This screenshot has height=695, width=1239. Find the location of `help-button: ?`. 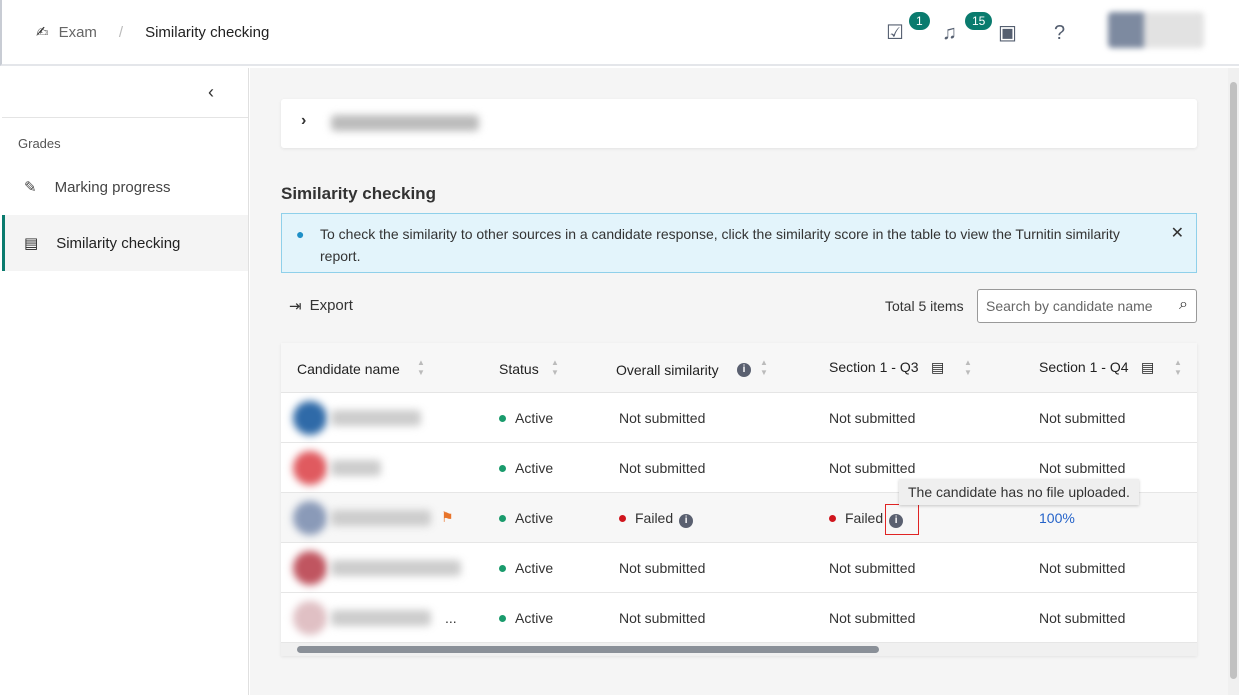

help-button: ? is located at coordinates (1082, 34).